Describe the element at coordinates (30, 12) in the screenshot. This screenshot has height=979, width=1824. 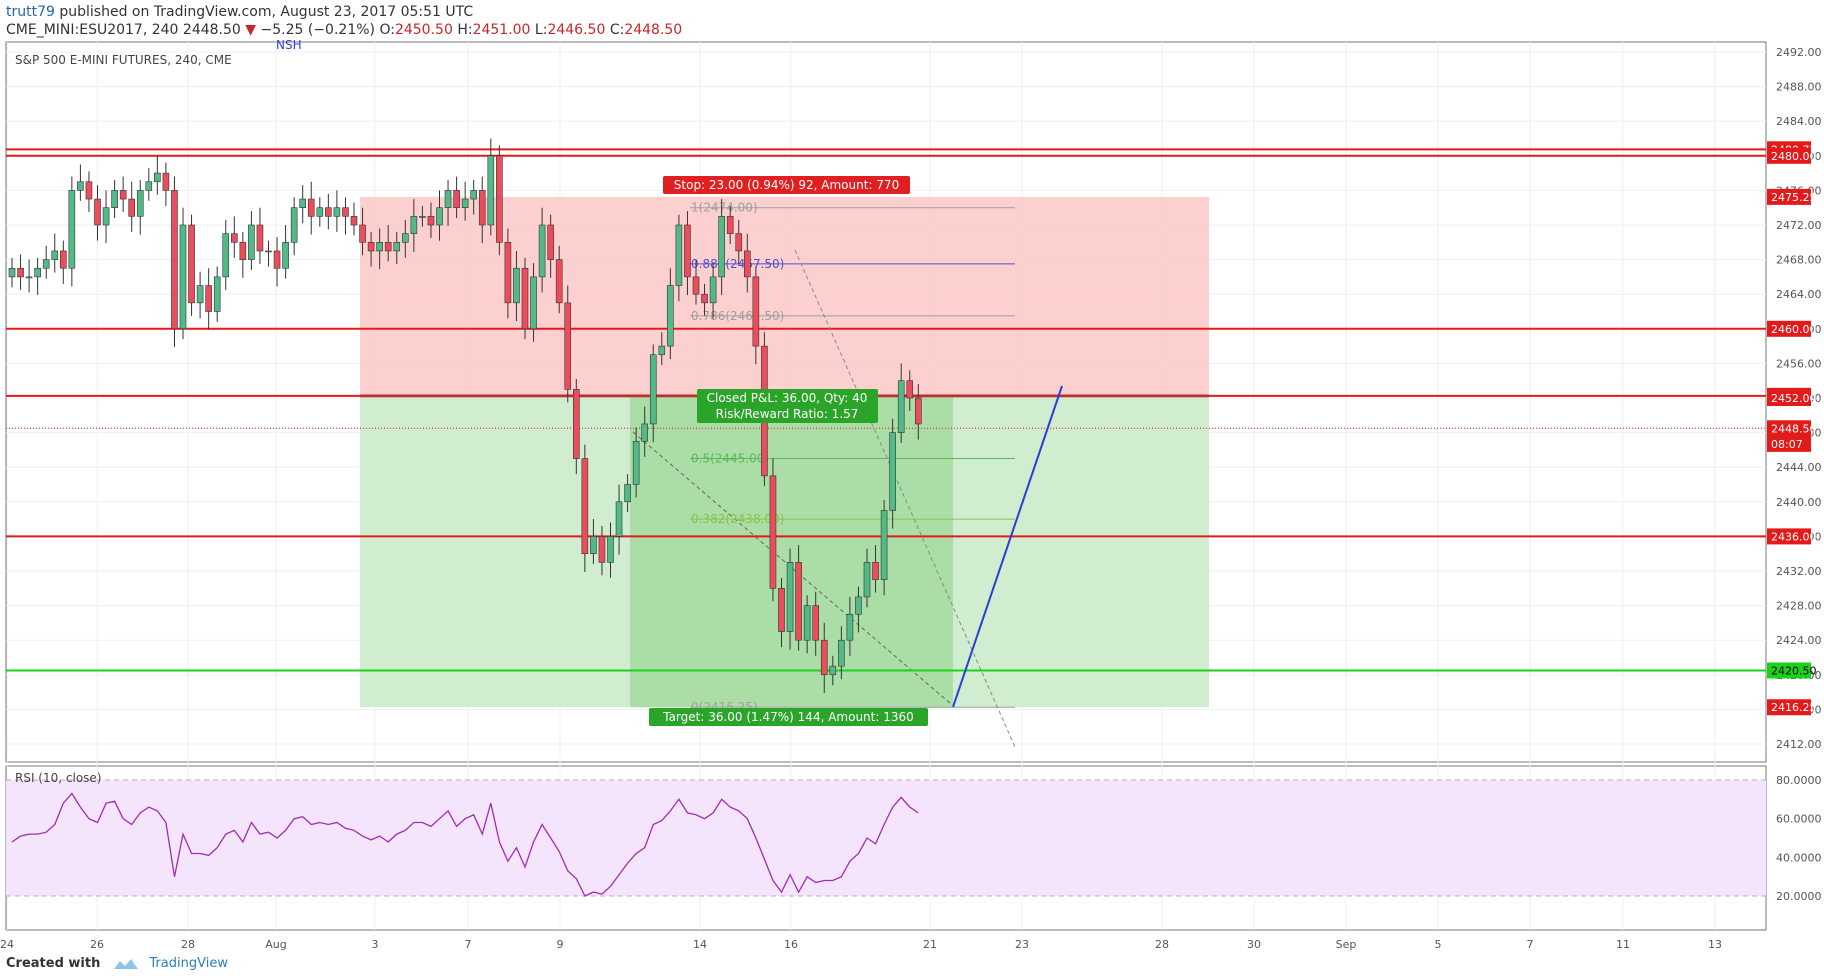
I see `author-name: trutt79` at that location.